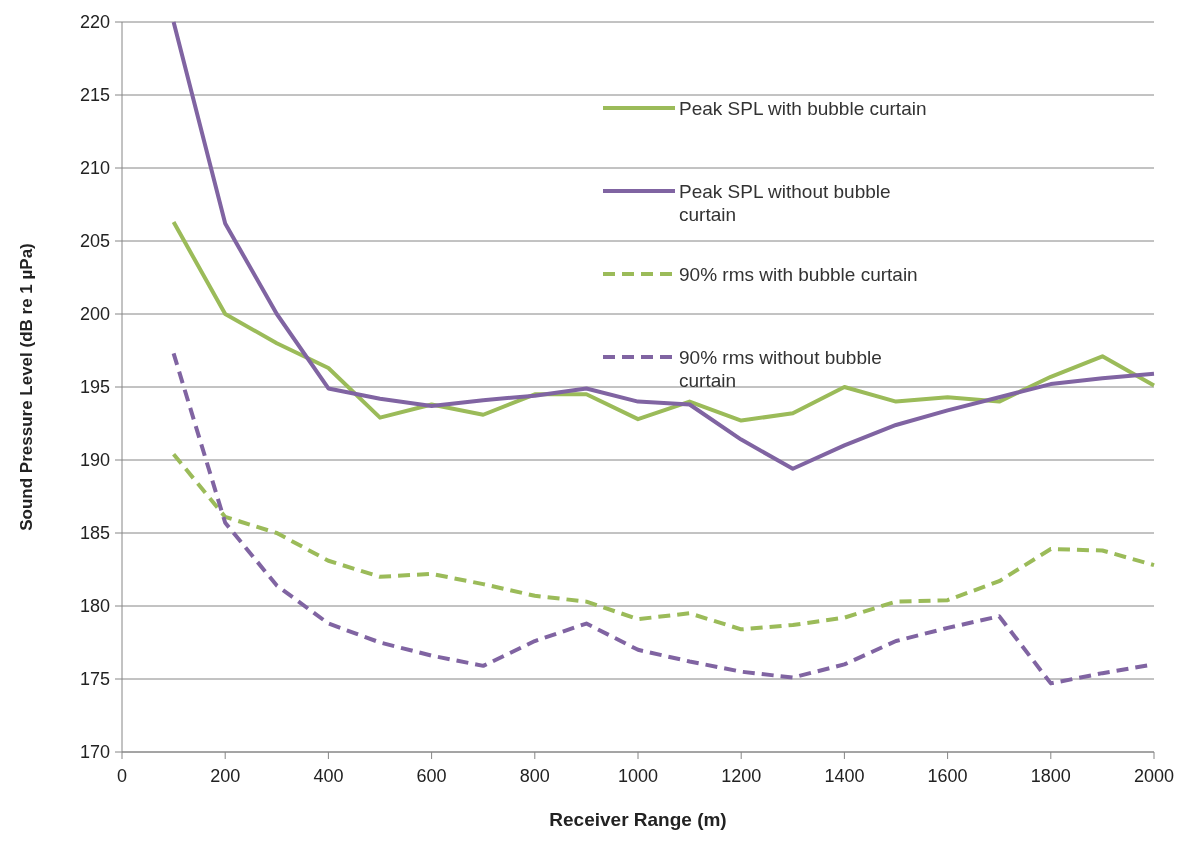 Image resolution: width=1200 pixels, height=864 pixels. Describe the element at coordinates (122, 776) in the screenshot. I see `x-tick-label: 0` at that location.